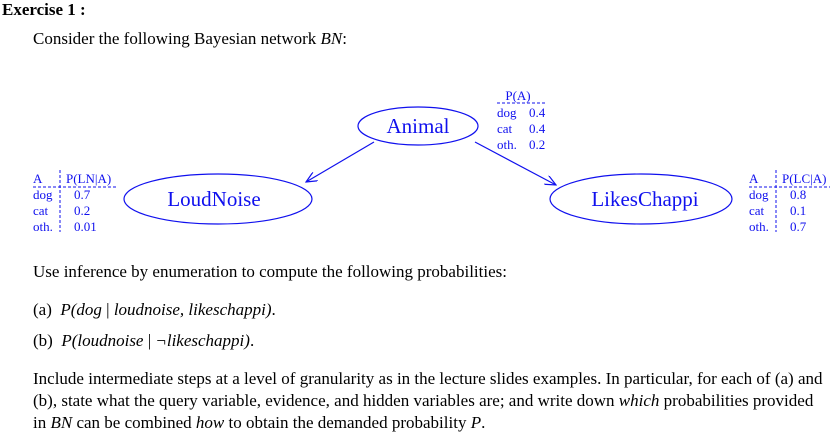  I want to click on edge-animal-likeschappi, so click(515, 163).